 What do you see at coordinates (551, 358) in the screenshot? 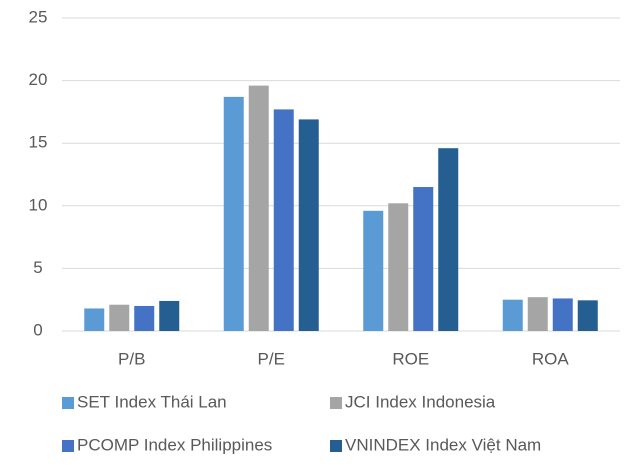
I see `x-tick-label: ROA` at bounding box center [551, 358].